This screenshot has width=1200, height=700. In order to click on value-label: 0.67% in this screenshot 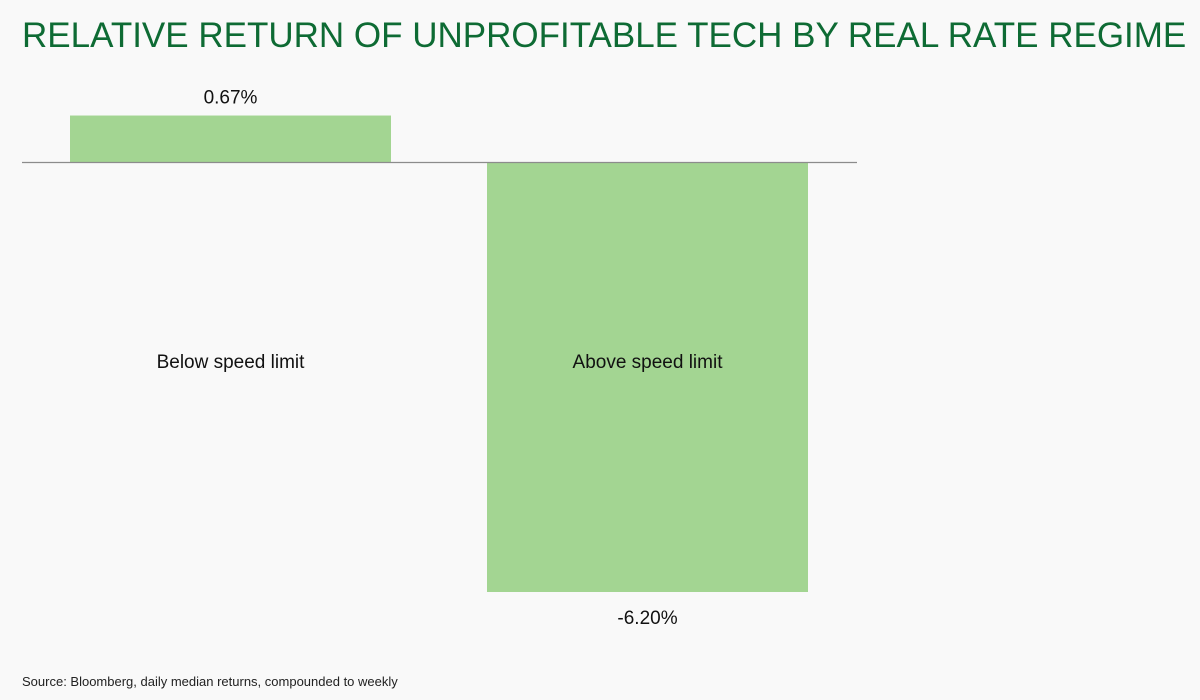, I will do `click(231, 98)`.